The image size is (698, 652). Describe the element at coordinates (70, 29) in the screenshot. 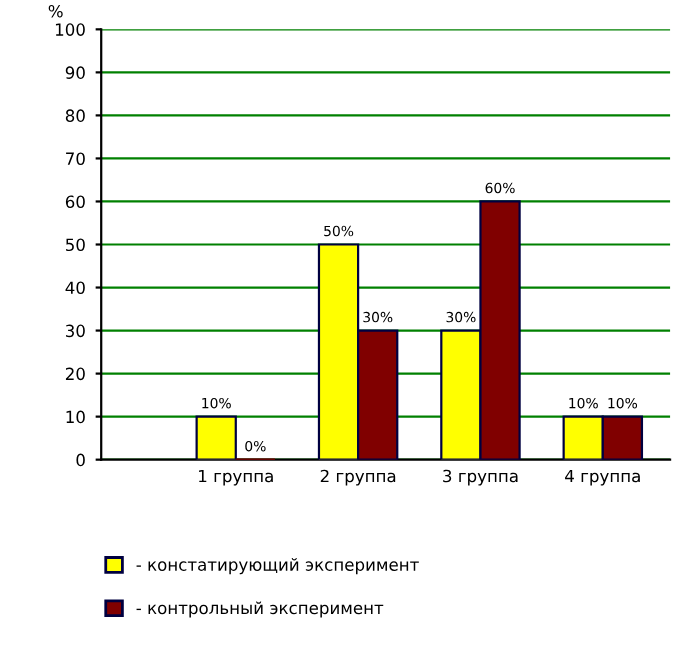

I see `y-tick-label: 100` at that location.